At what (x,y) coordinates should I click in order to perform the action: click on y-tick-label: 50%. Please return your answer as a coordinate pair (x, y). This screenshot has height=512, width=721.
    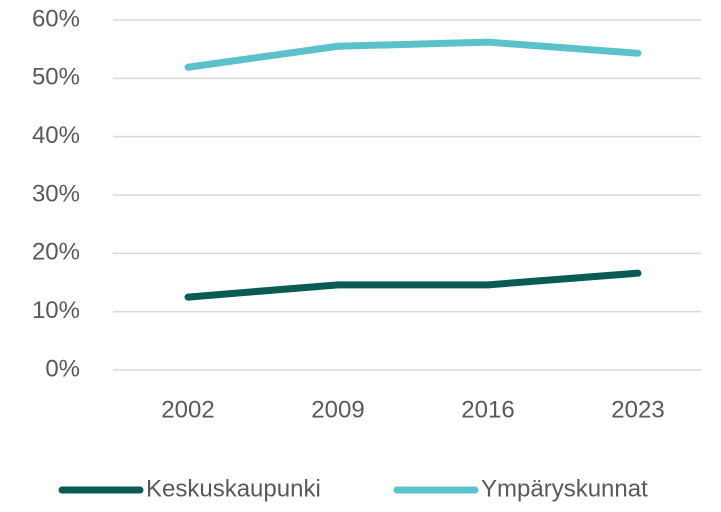
    Looking at the image, I should click on (56, 77).